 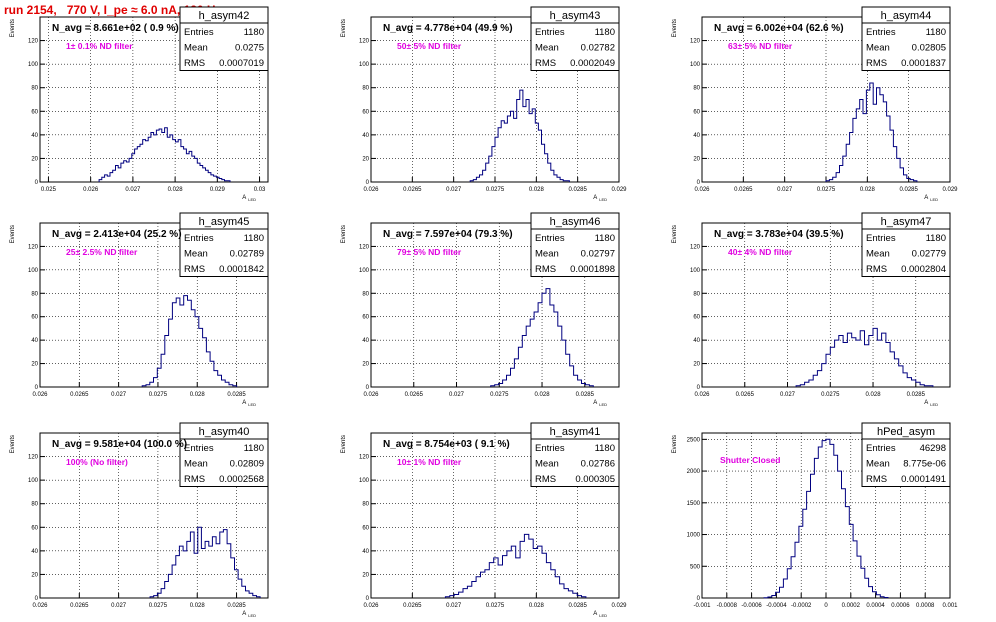 I want to click on stats-value: 0.0001898, so click(x=592, y=269).